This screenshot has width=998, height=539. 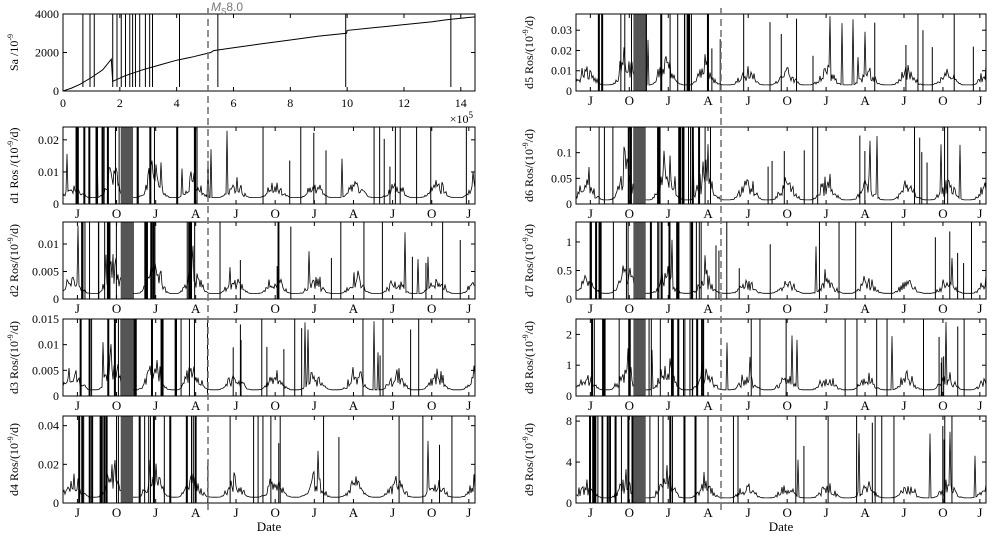 I want to click on x-tick-label: 0, so click(x=63, y=103).